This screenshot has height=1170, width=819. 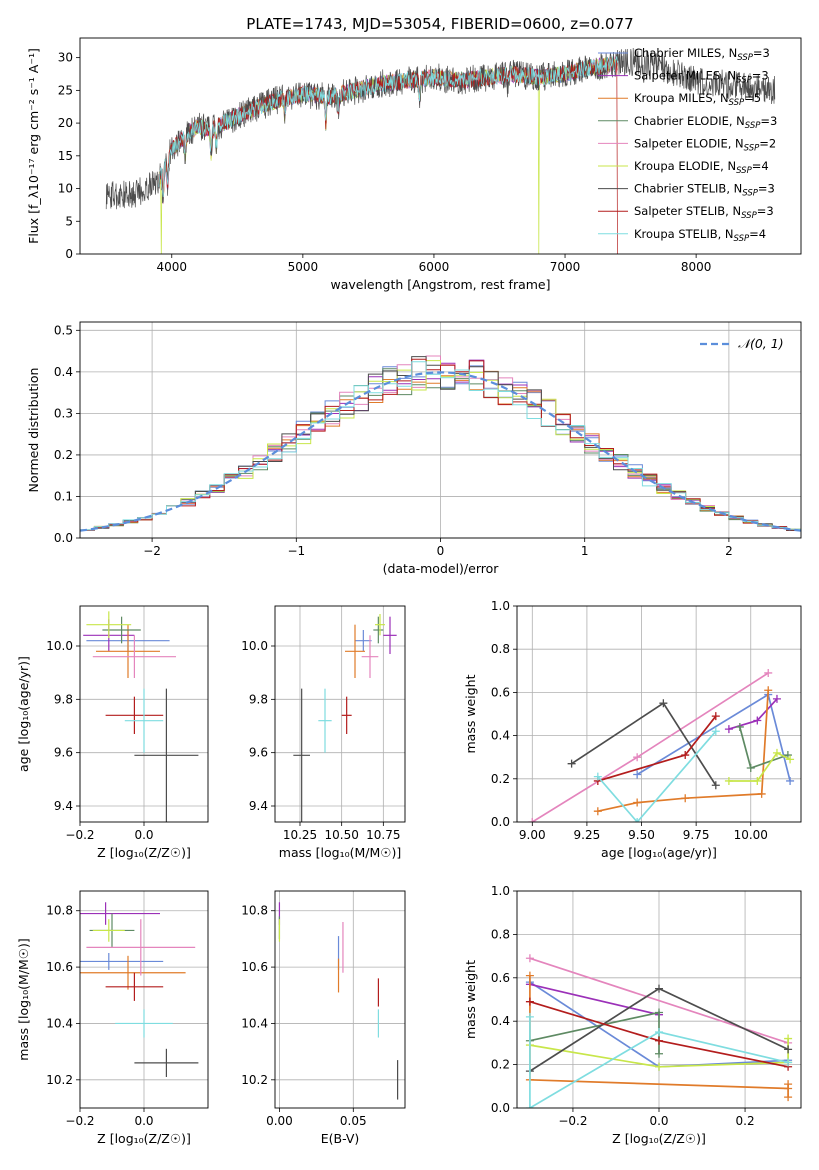 I want to click on legend-entry: Kroupa ELODIE, NSSP=4, so click(x=701, y=167).